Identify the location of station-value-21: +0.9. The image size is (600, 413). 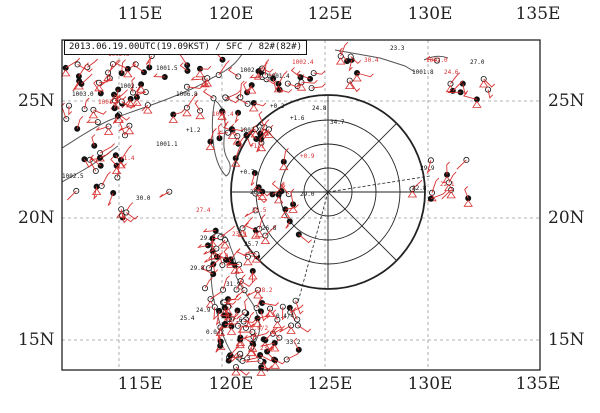
(307, 156).